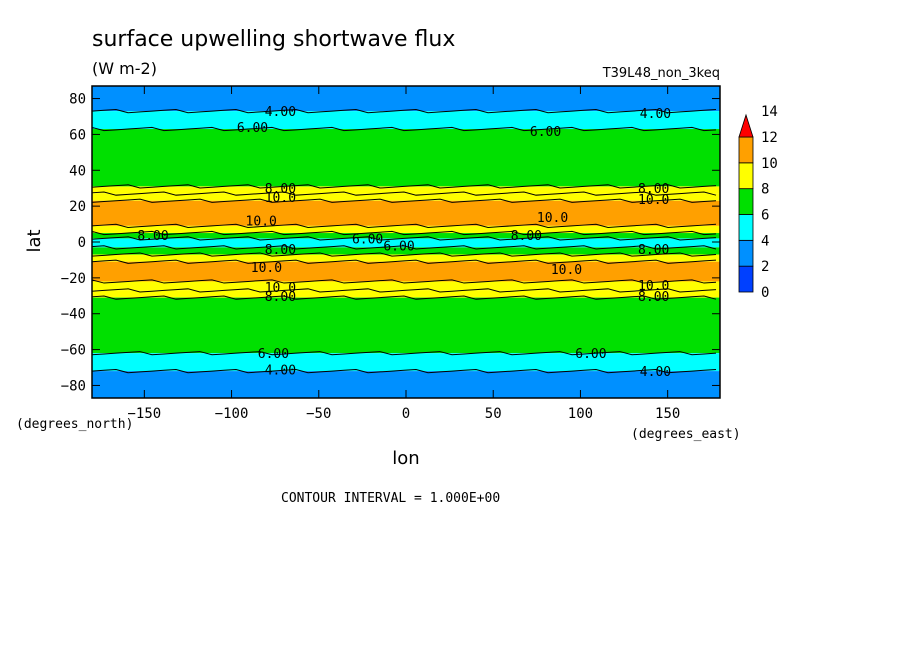 This screenshot has height=654, width=904. I want to click on colorbar-label: 6, so click(765, 216).